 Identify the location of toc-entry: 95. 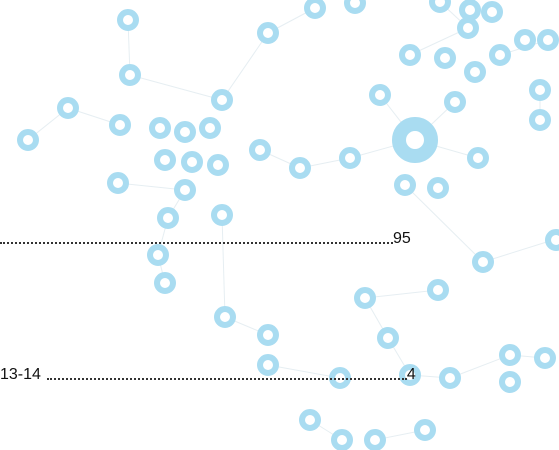
(205, 239).